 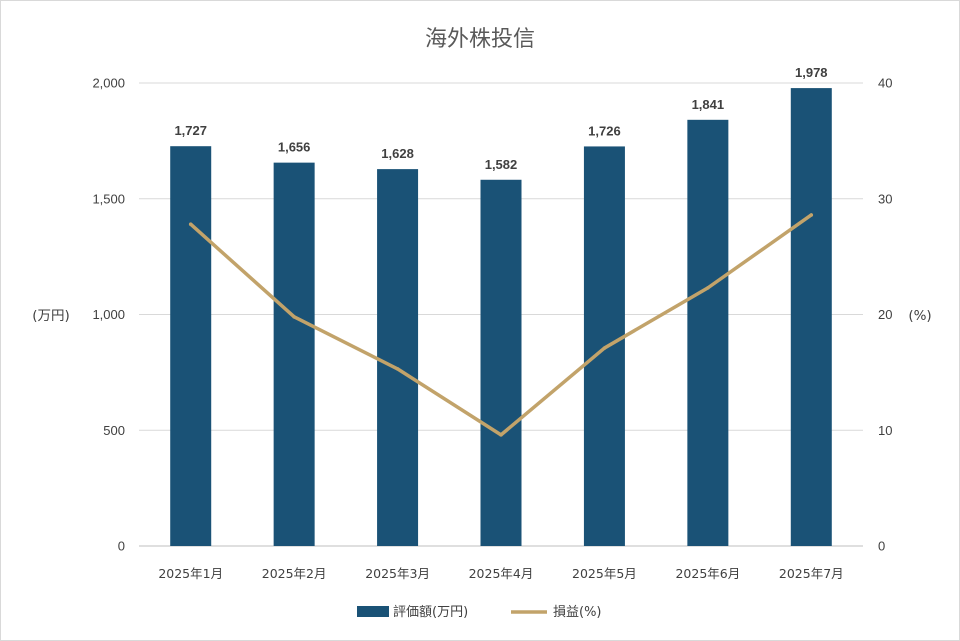 I want to click on bar-data-label: 1,582, so click(x=501, y=164).